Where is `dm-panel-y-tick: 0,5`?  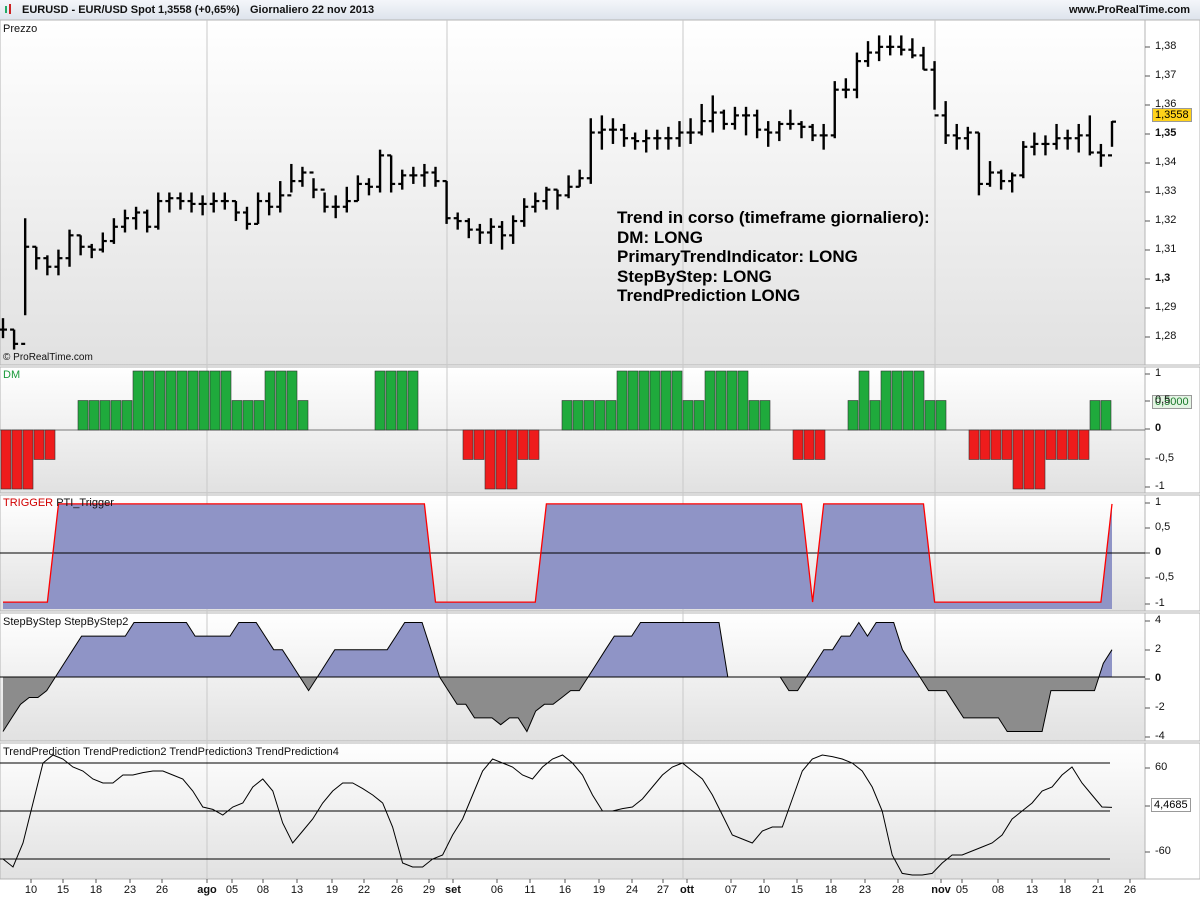
dm-panel-y-tick: 0,5 is located at coordinates (1163, 400).